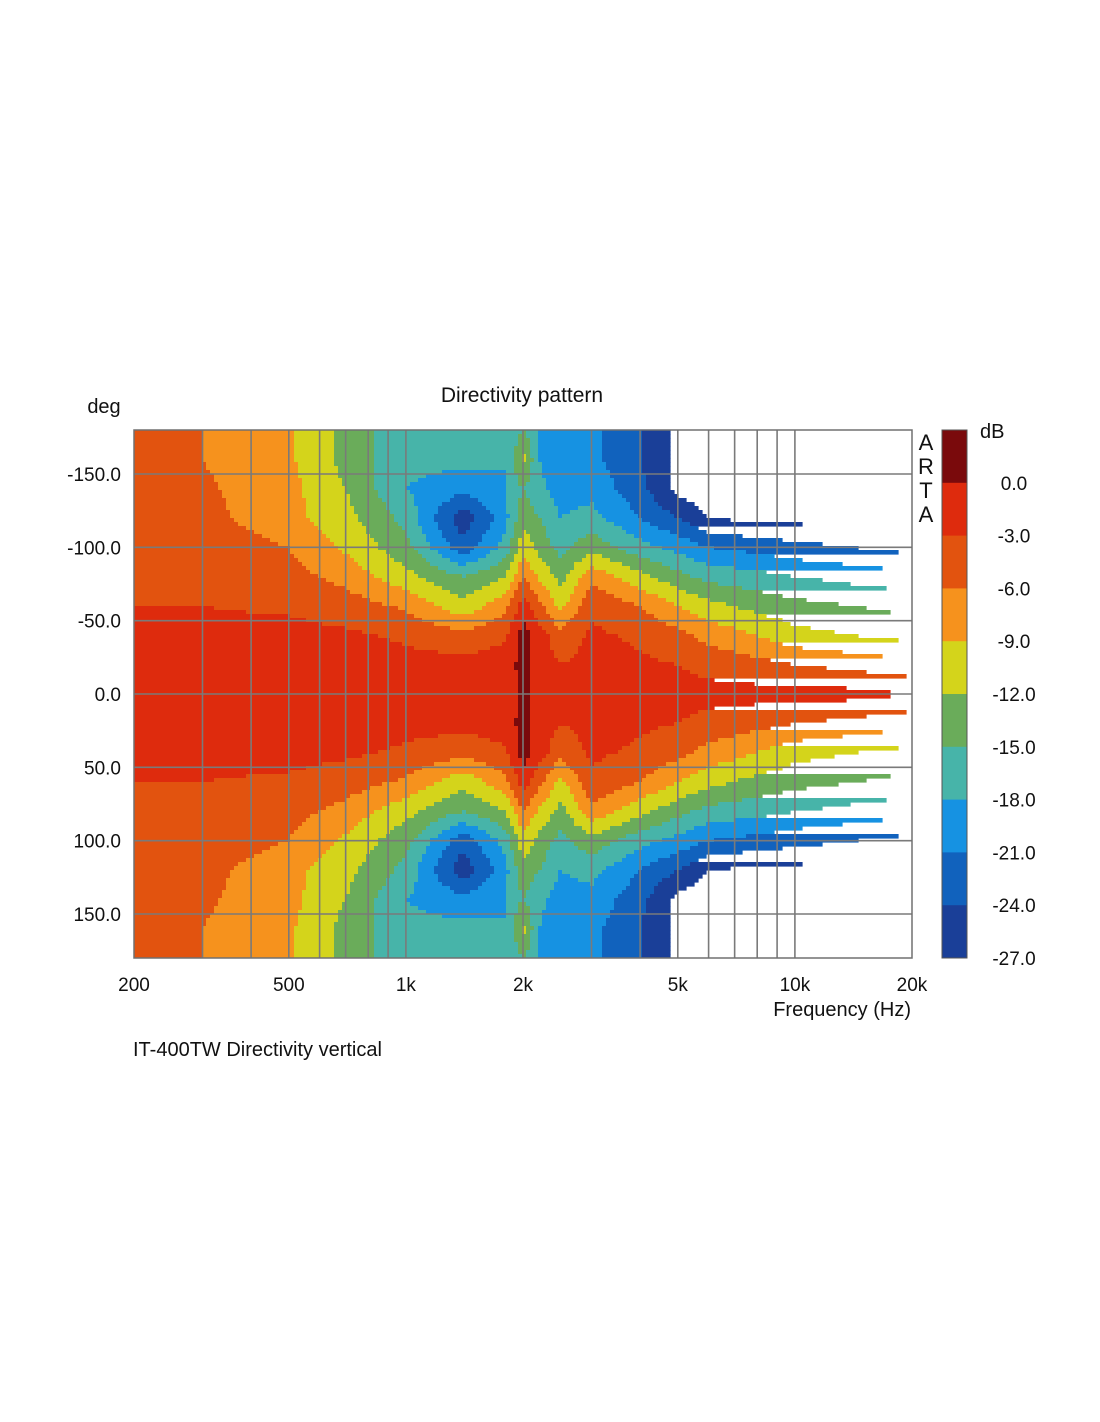 Image resolution: width=1100 pixels, height=1422 pixels. What do you see at coordinates (97, 842) in the screenshot?
I see `y-tick-label: 100.0` at bounding box center [97, 842].